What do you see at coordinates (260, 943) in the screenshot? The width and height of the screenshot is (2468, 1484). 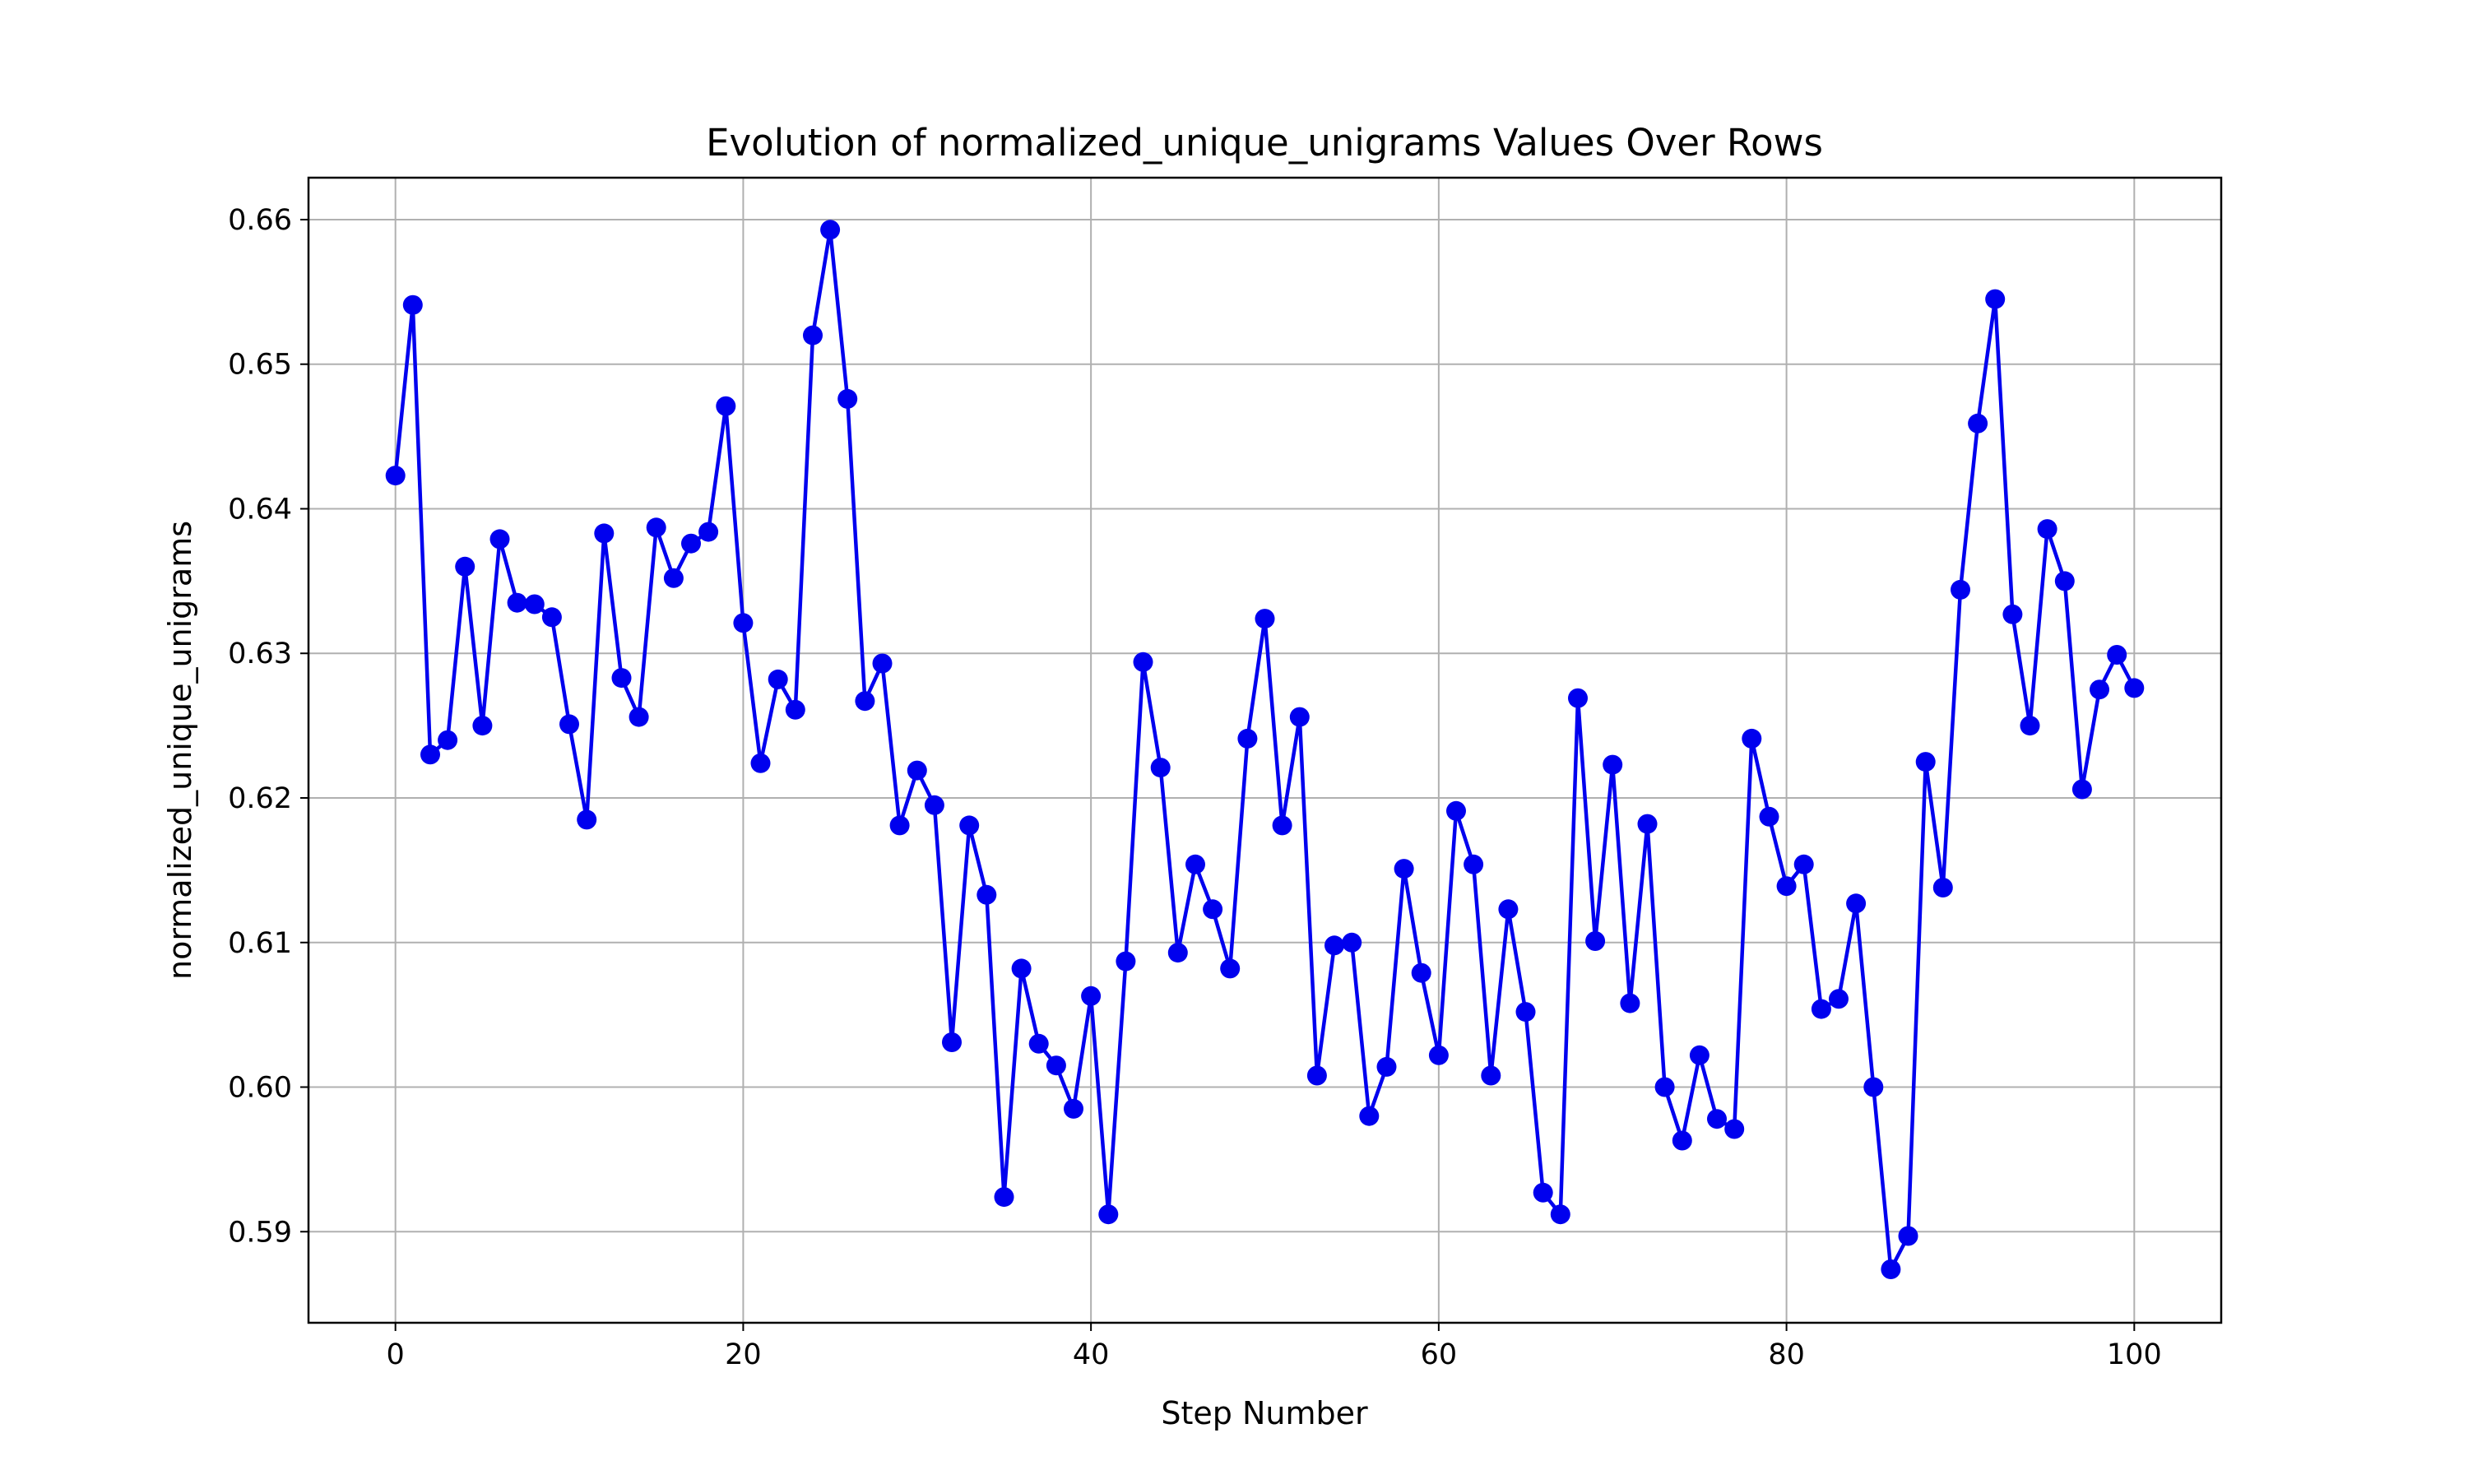 I see `y-tick-label: 0.61` at bounding box center [260, 943].